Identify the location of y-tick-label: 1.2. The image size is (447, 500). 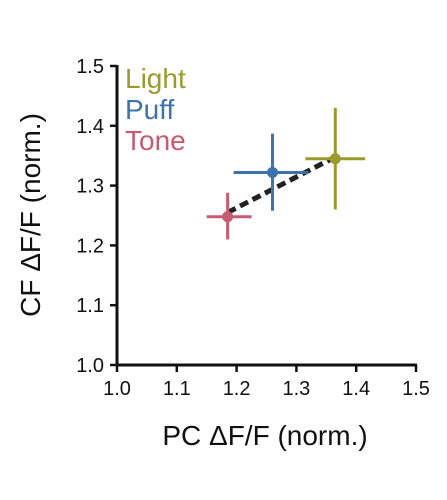
(90, 246).